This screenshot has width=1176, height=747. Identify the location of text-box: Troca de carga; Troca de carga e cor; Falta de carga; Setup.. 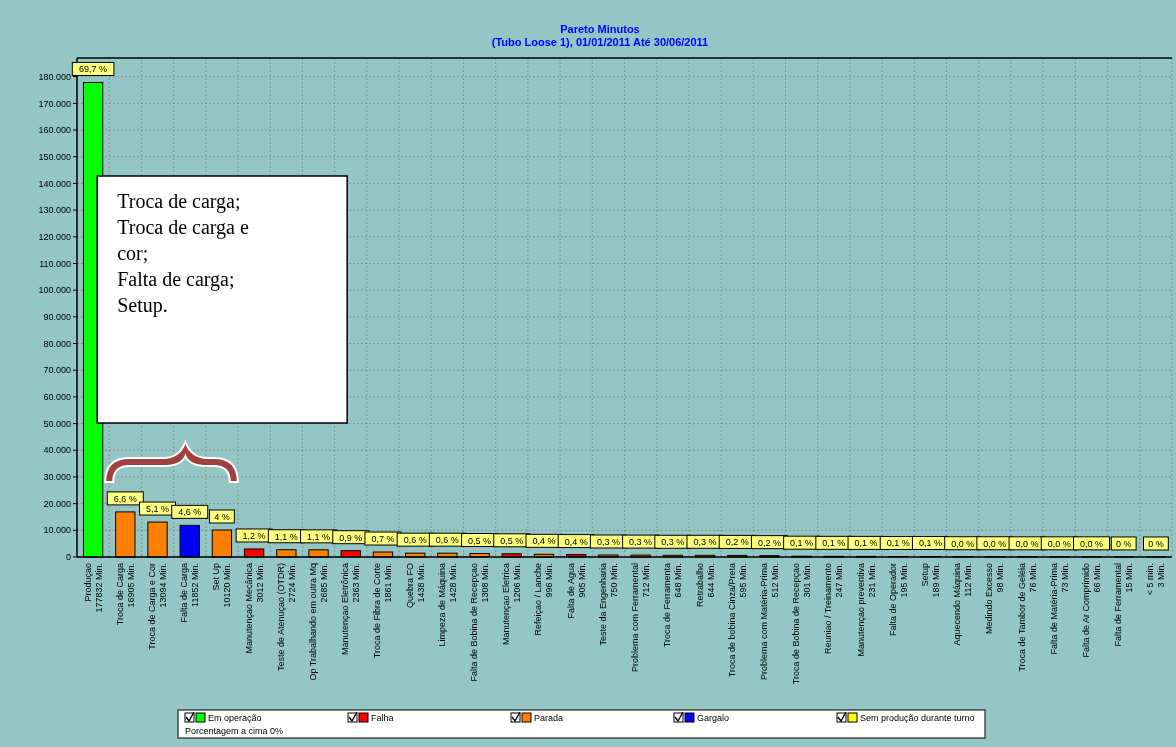
(222, 299).